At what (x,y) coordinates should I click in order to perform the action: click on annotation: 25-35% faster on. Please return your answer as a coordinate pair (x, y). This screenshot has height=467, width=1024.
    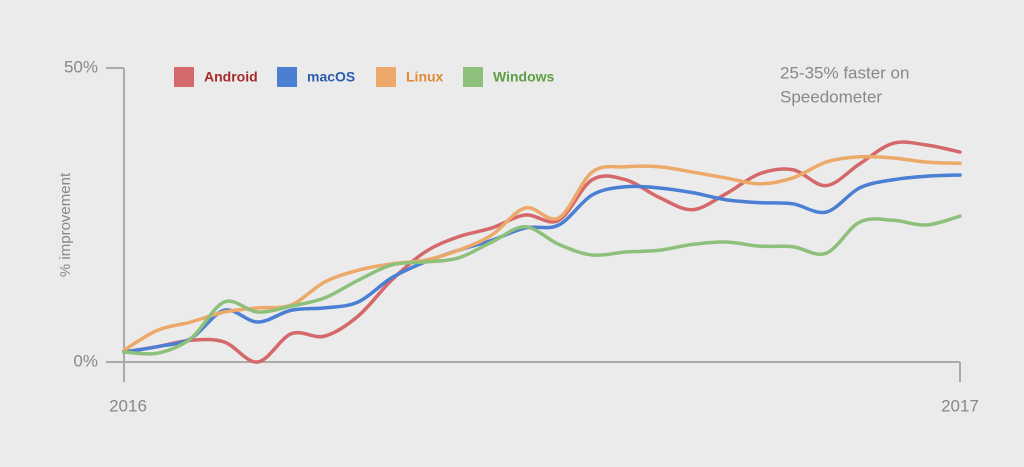
    Looking at the image, I should click on (844, 72).